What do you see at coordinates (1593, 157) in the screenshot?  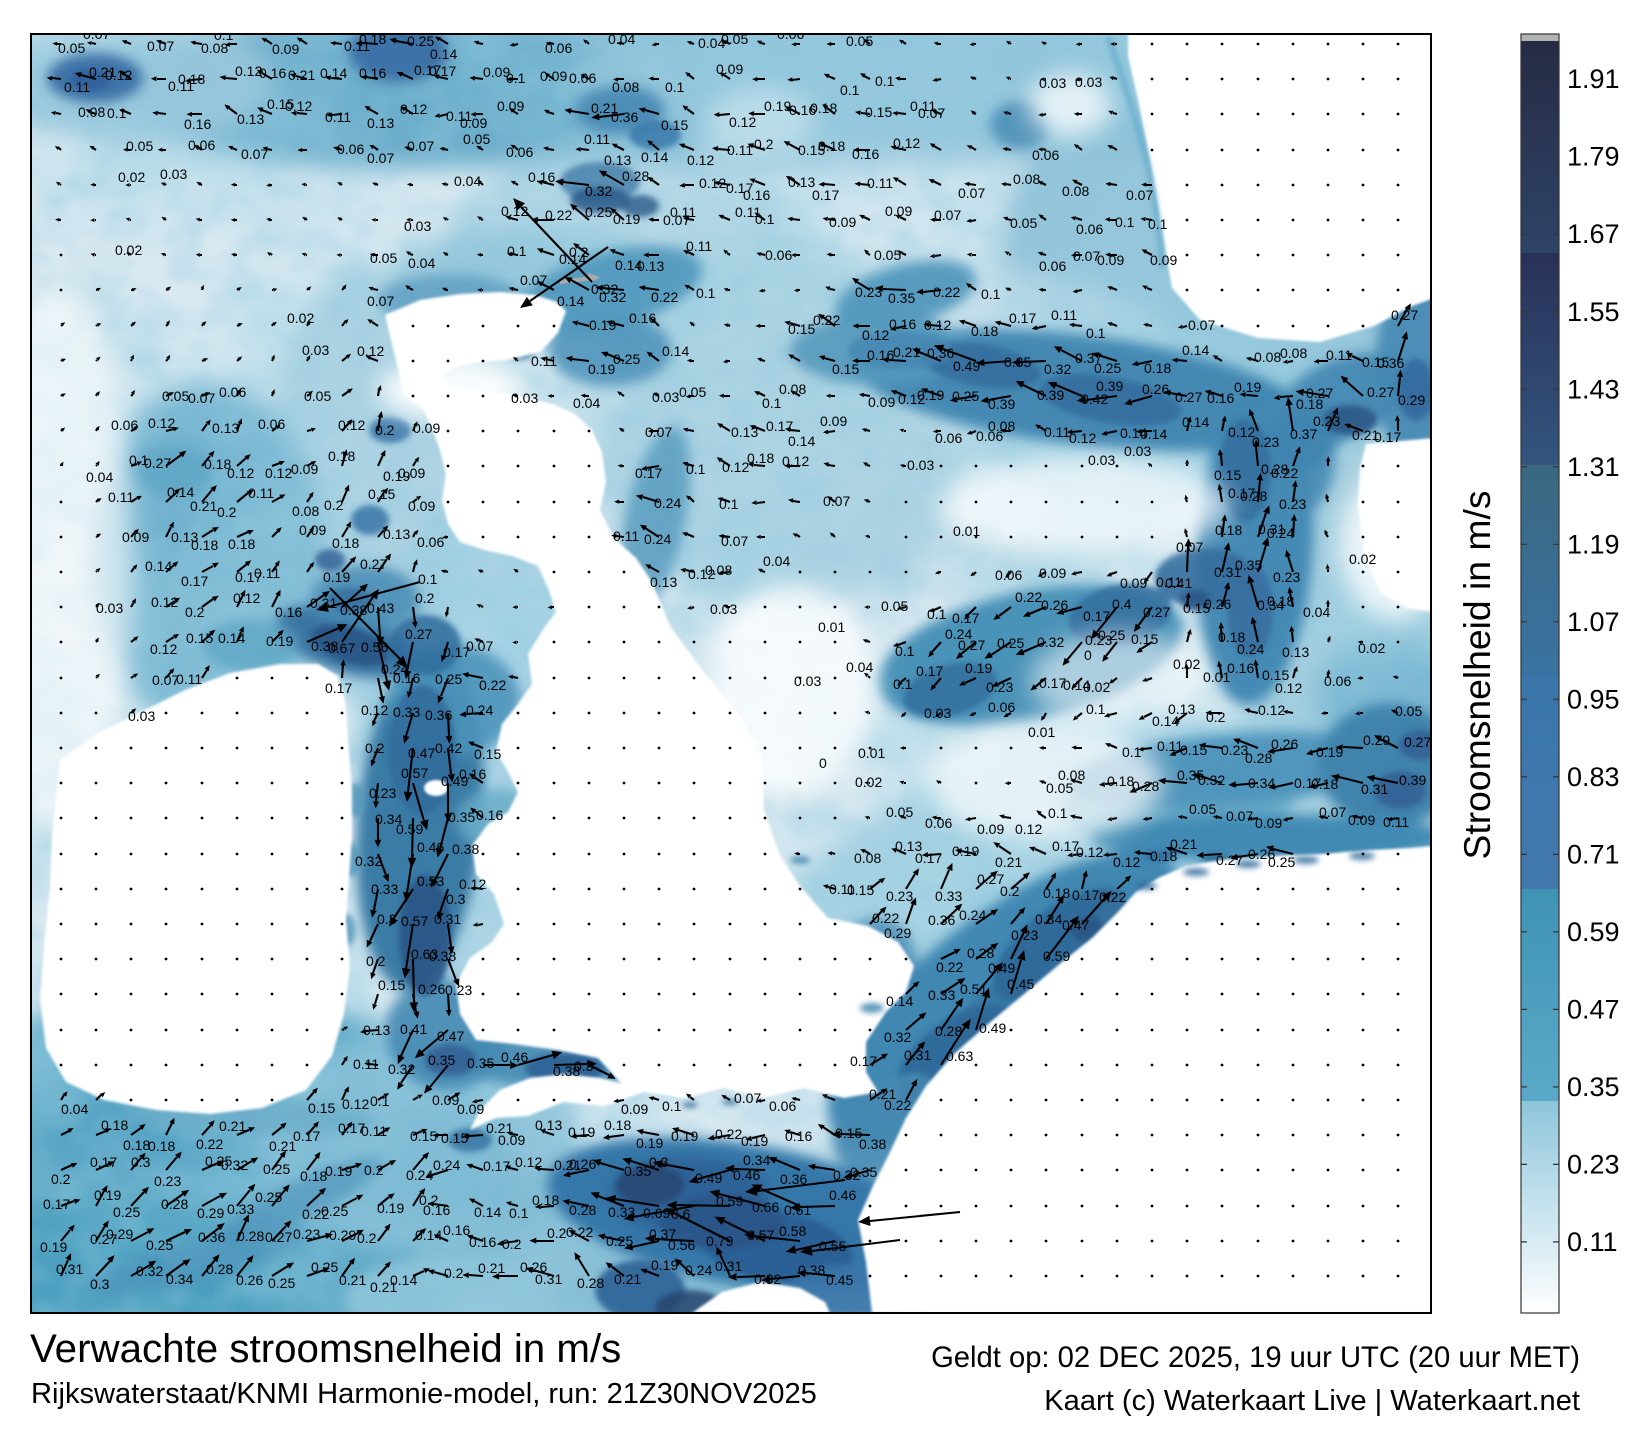 I see `svg-text: 1.79` at bounding box center [1593, 157].